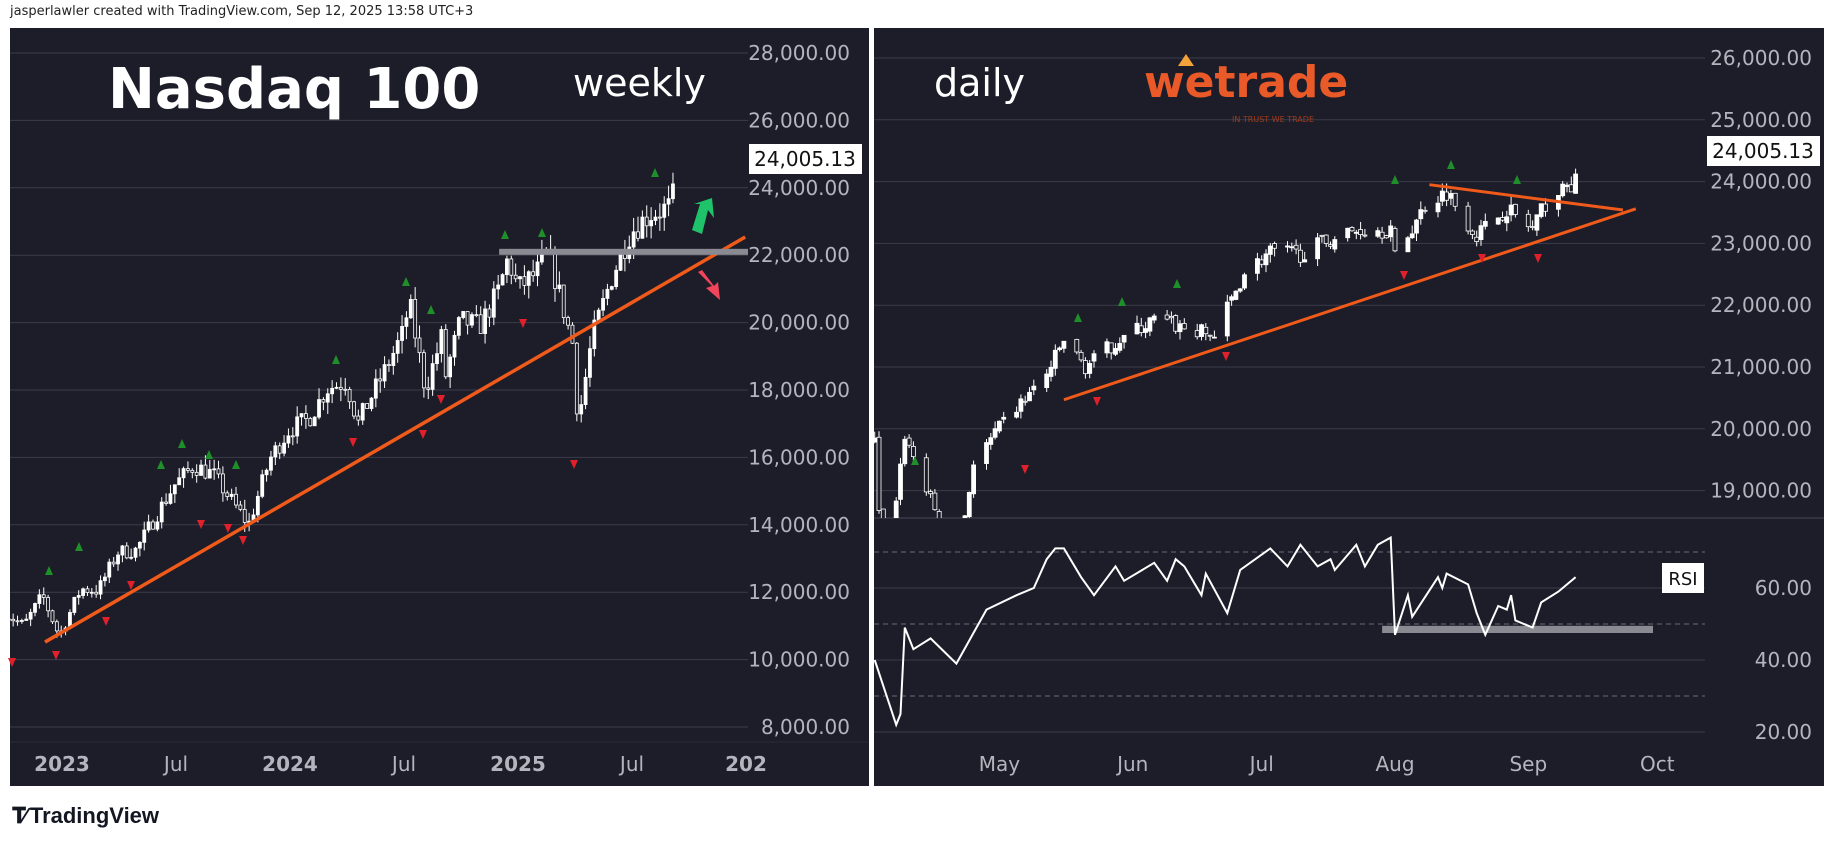  What do you see at coordinates (1394, 764) in the screenshot?
I see `time-axis-label: Aug` at bounding box center [1394, 764].